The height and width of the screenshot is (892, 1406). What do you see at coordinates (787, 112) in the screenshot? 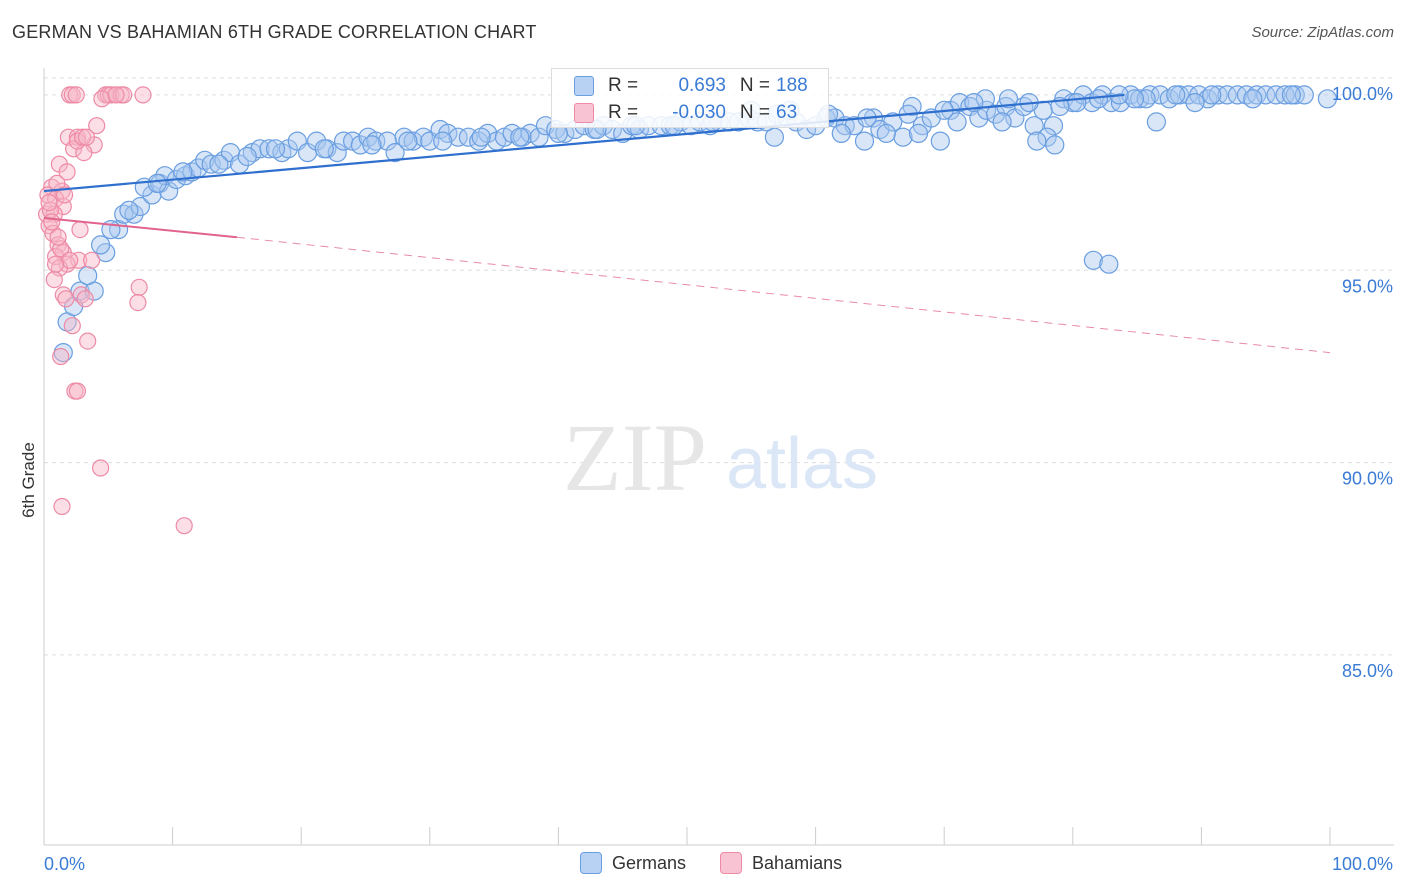
I see `stats-n-value: 63` at bounding box center [787, 112].